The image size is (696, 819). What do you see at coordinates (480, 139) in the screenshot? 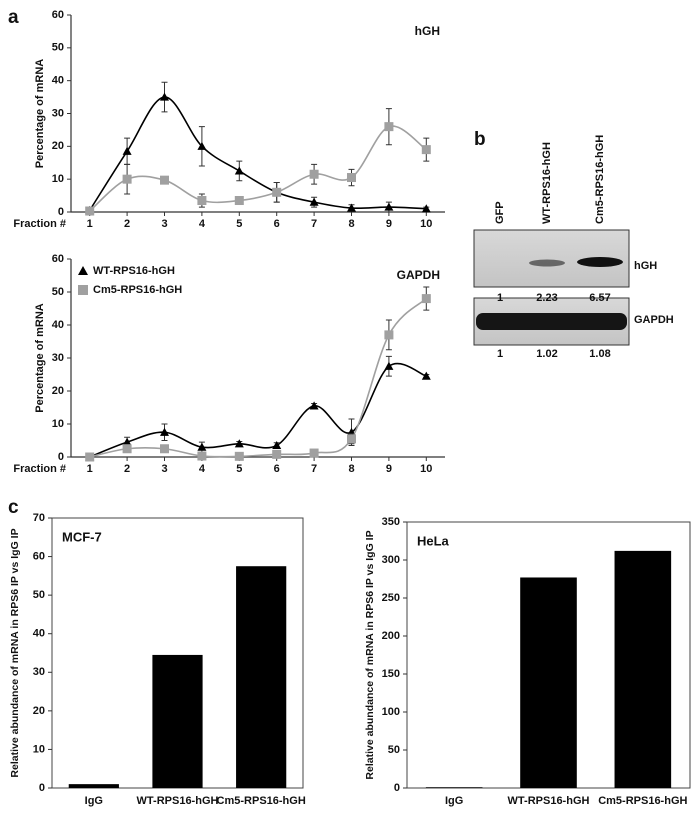
I see `panel-label: b` at bounding box center [480, 139].